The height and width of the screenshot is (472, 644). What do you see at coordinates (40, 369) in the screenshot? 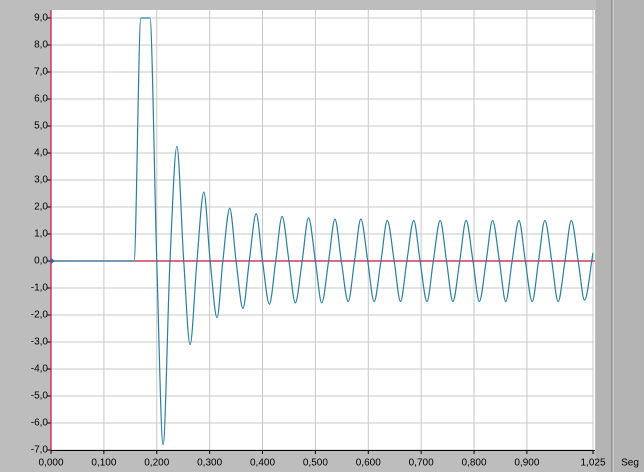
I see `y-tick-label: -4,0` at bounding box center [40, 369].